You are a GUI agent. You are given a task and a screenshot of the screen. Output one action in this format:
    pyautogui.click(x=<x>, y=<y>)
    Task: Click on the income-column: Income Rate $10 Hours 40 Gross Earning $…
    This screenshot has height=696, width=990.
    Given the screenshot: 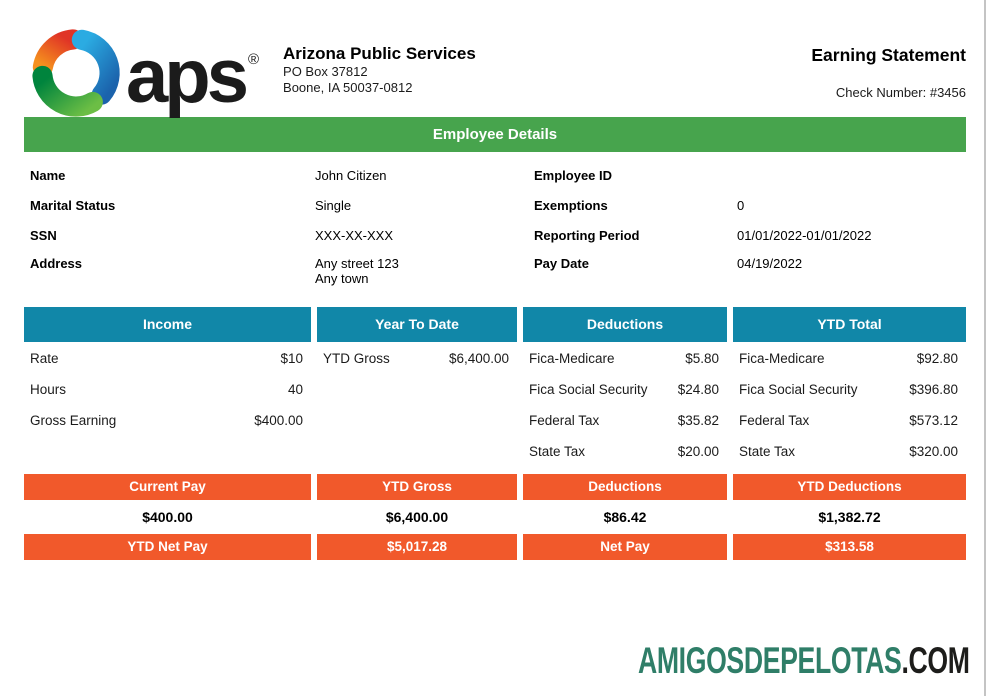 What is the action you would take?
    pyautogui.click(x=167, y=390)
    